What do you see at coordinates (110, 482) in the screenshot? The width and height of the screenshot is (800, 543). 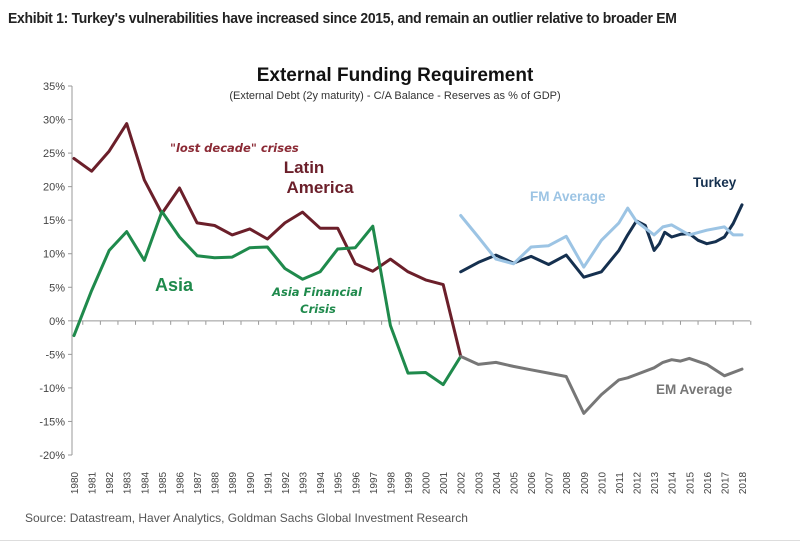 I see `x-tick-label: 1982` at bounding box center [110, 482].